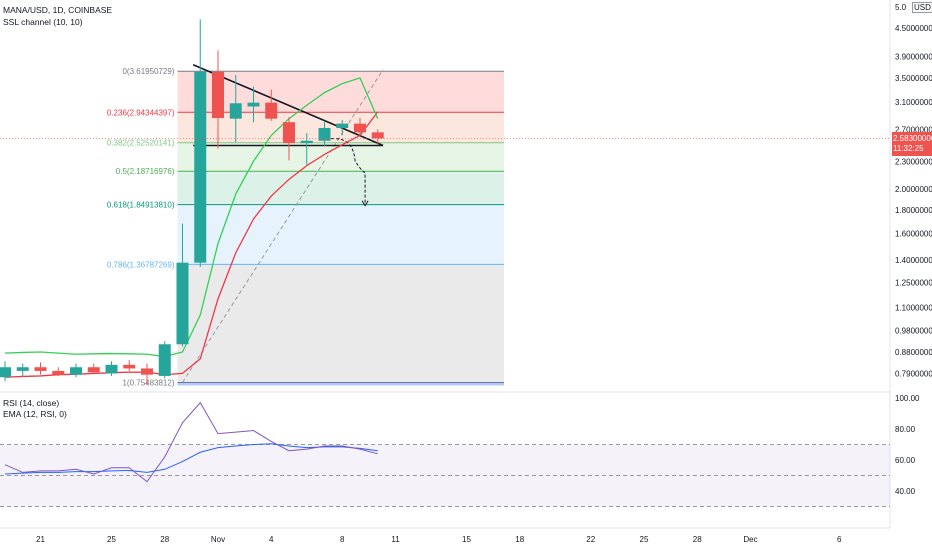 This screenshot has width=932, height=555. Describe the element at coordinates (913, 28) in the screenshot. I see `price-tick-label: 4.50000000` at that location.